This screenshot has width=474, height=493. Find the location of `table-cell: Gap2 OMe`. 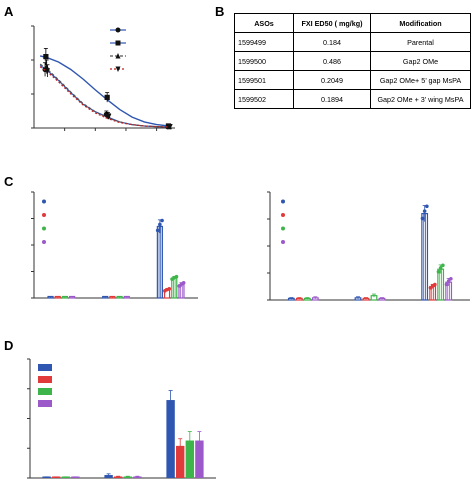

table-cell: Gap2 OMe is located at coordinates (420, 61).